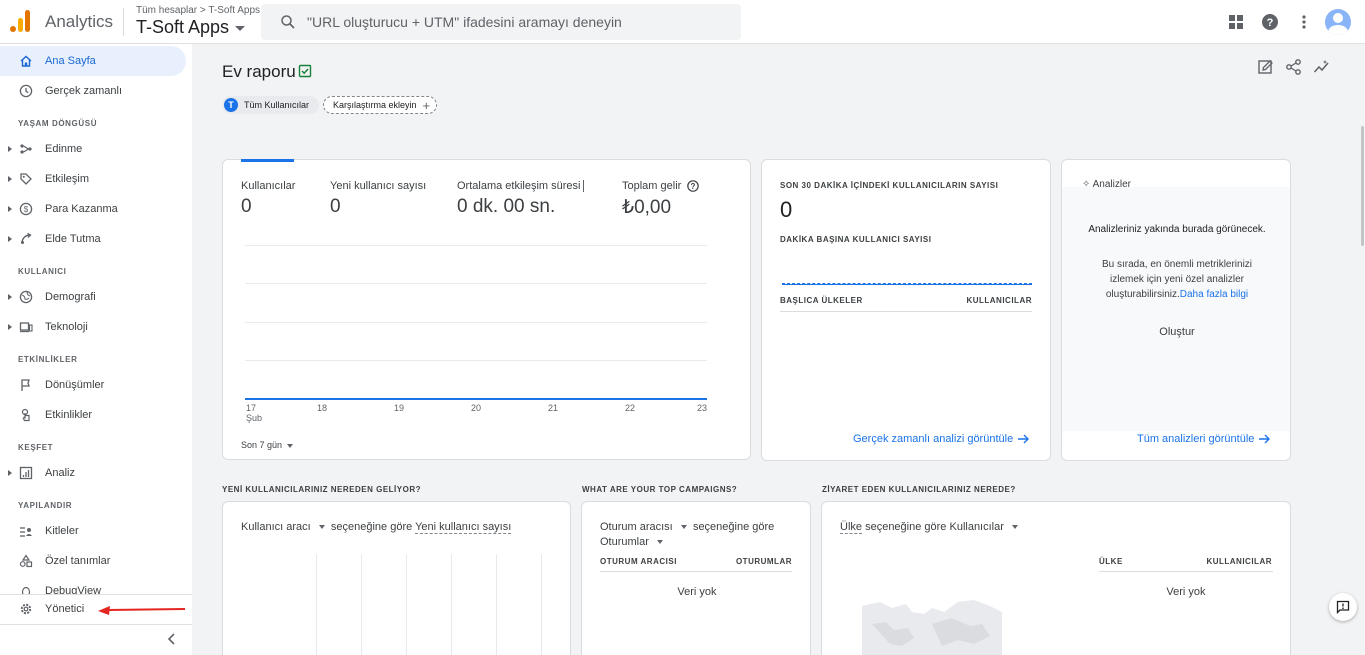  Describe the element at coordinates (183, 27) in the screenshot. I see `property-name: T-Soft Apps` at that location.